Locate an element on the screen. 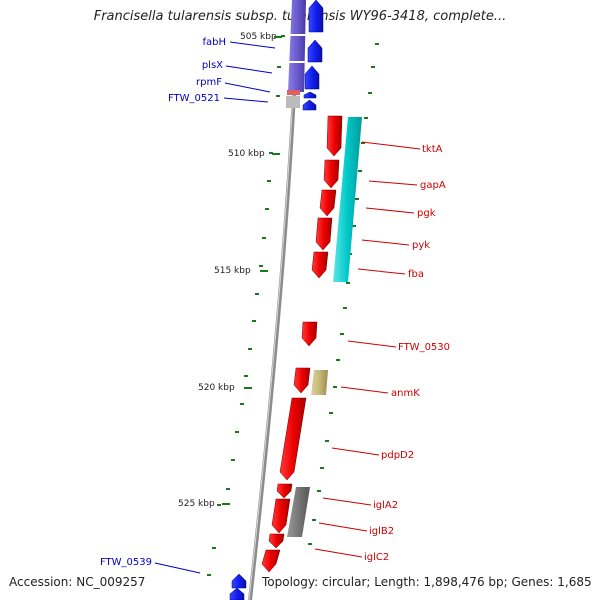 The image size is (600, 600). scale-label: 515 kbp is located at coordinates (232, 271).